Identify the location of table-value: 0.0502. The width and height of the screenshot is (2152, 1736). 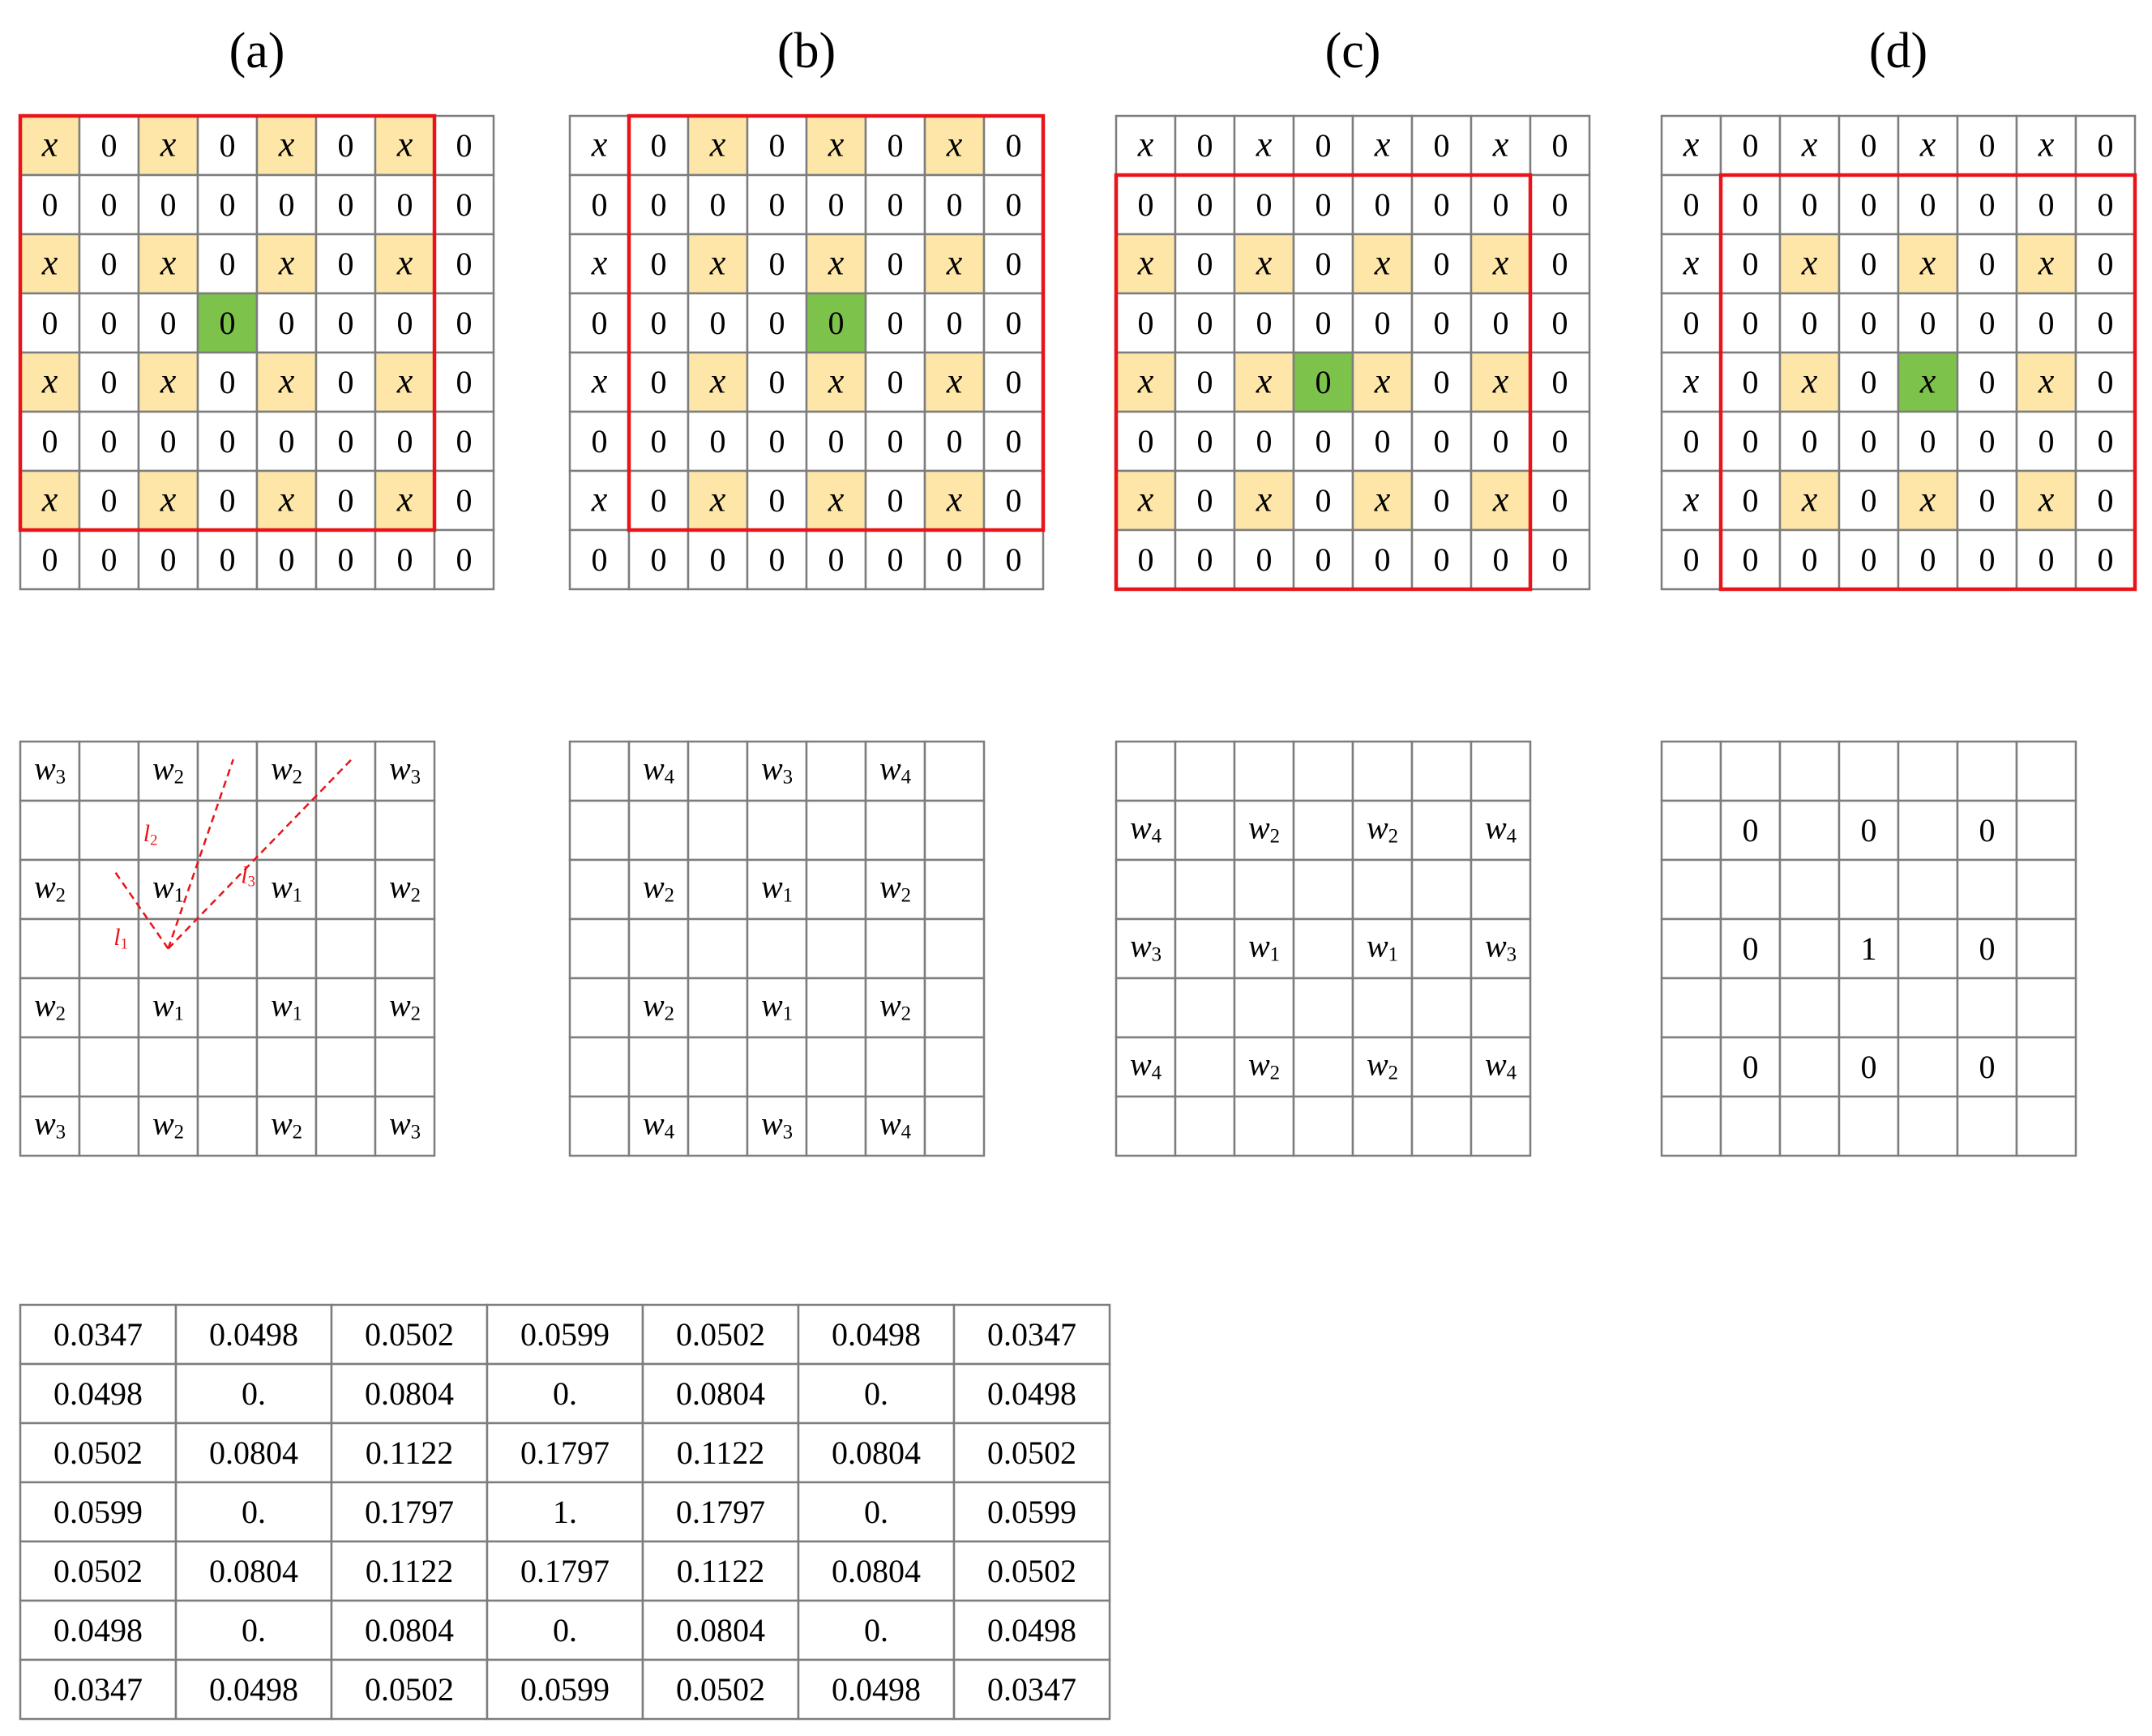
(409, 1689).